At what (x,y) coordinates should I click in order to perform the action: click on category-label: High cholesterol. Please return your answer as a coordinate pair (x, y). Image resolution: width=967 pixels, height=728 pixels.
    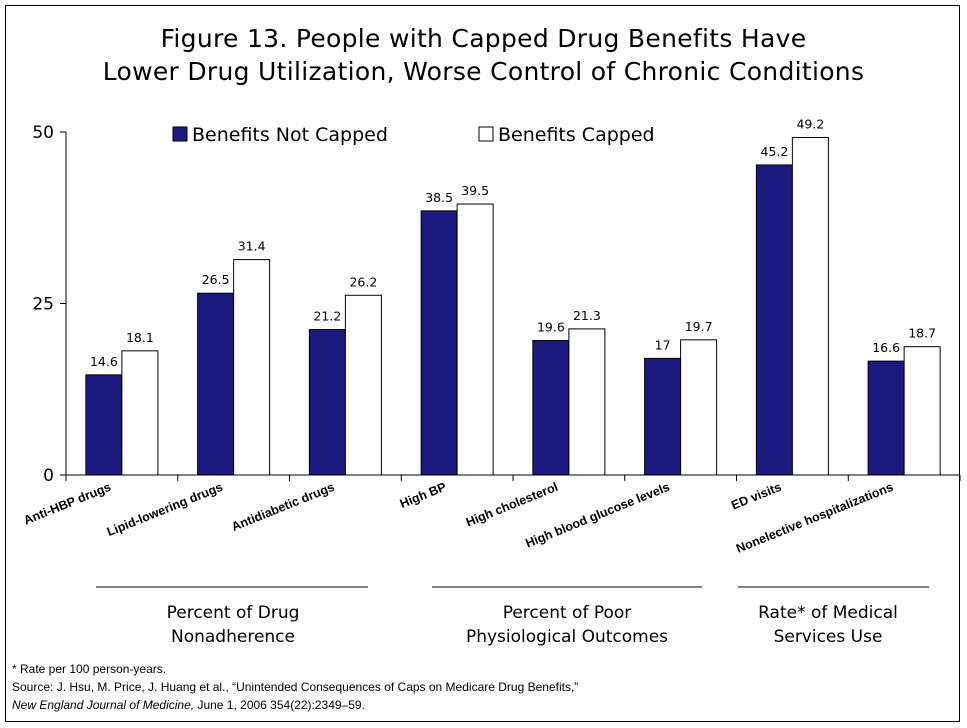
    Looking at the image, I should click on (512, 505).